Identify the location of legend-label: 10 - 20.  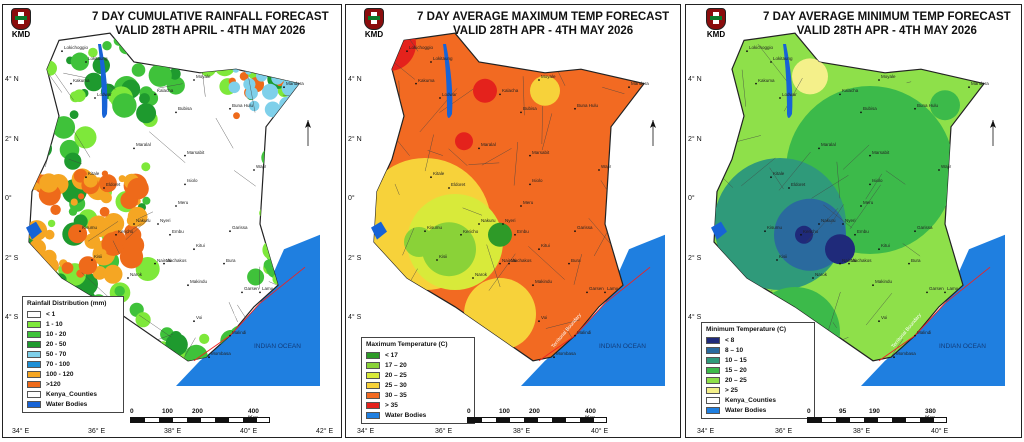
(56, 334).